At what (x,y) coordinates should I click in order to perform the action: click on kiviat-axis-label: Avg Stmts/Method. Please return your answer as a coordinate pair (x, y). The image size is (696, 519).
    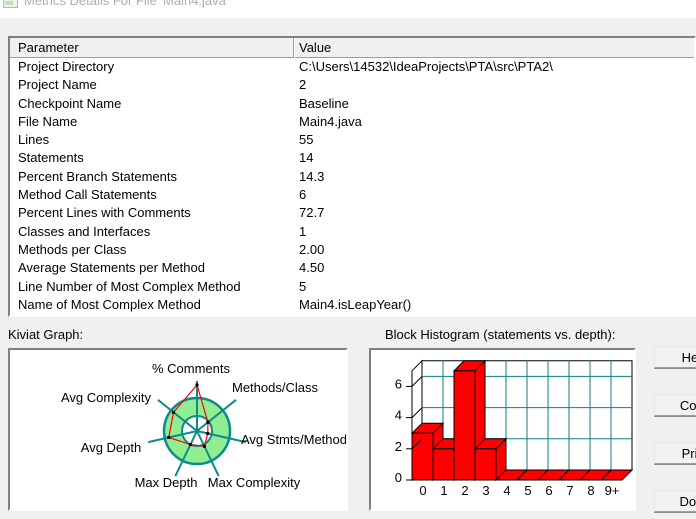
    Looking at the image, I should click on (293, 439).